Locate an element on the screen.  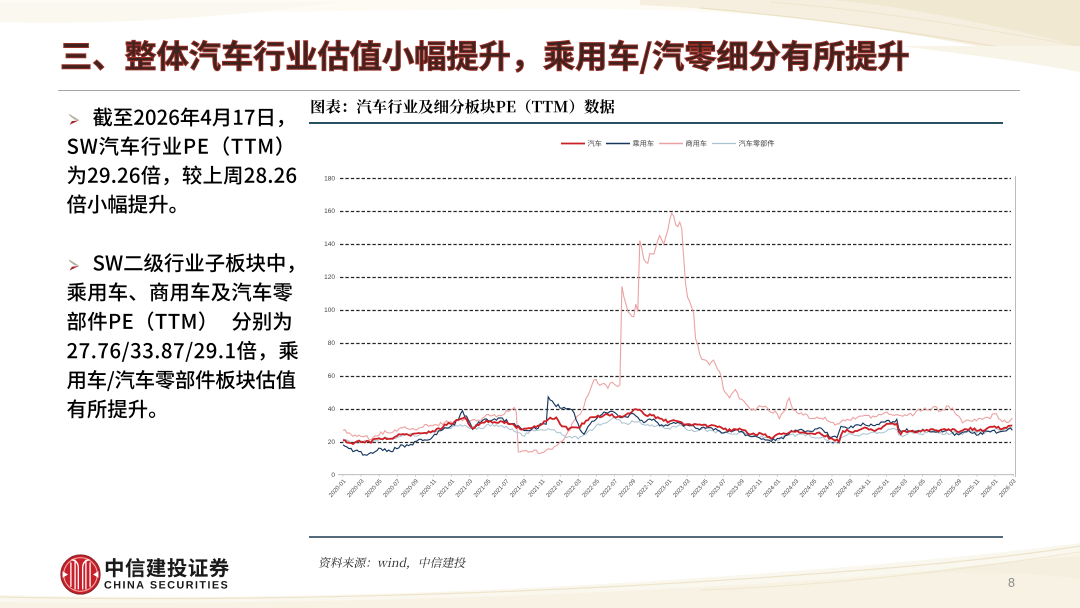
svg-text: 2024-03 is located at coordinates (791, 488).